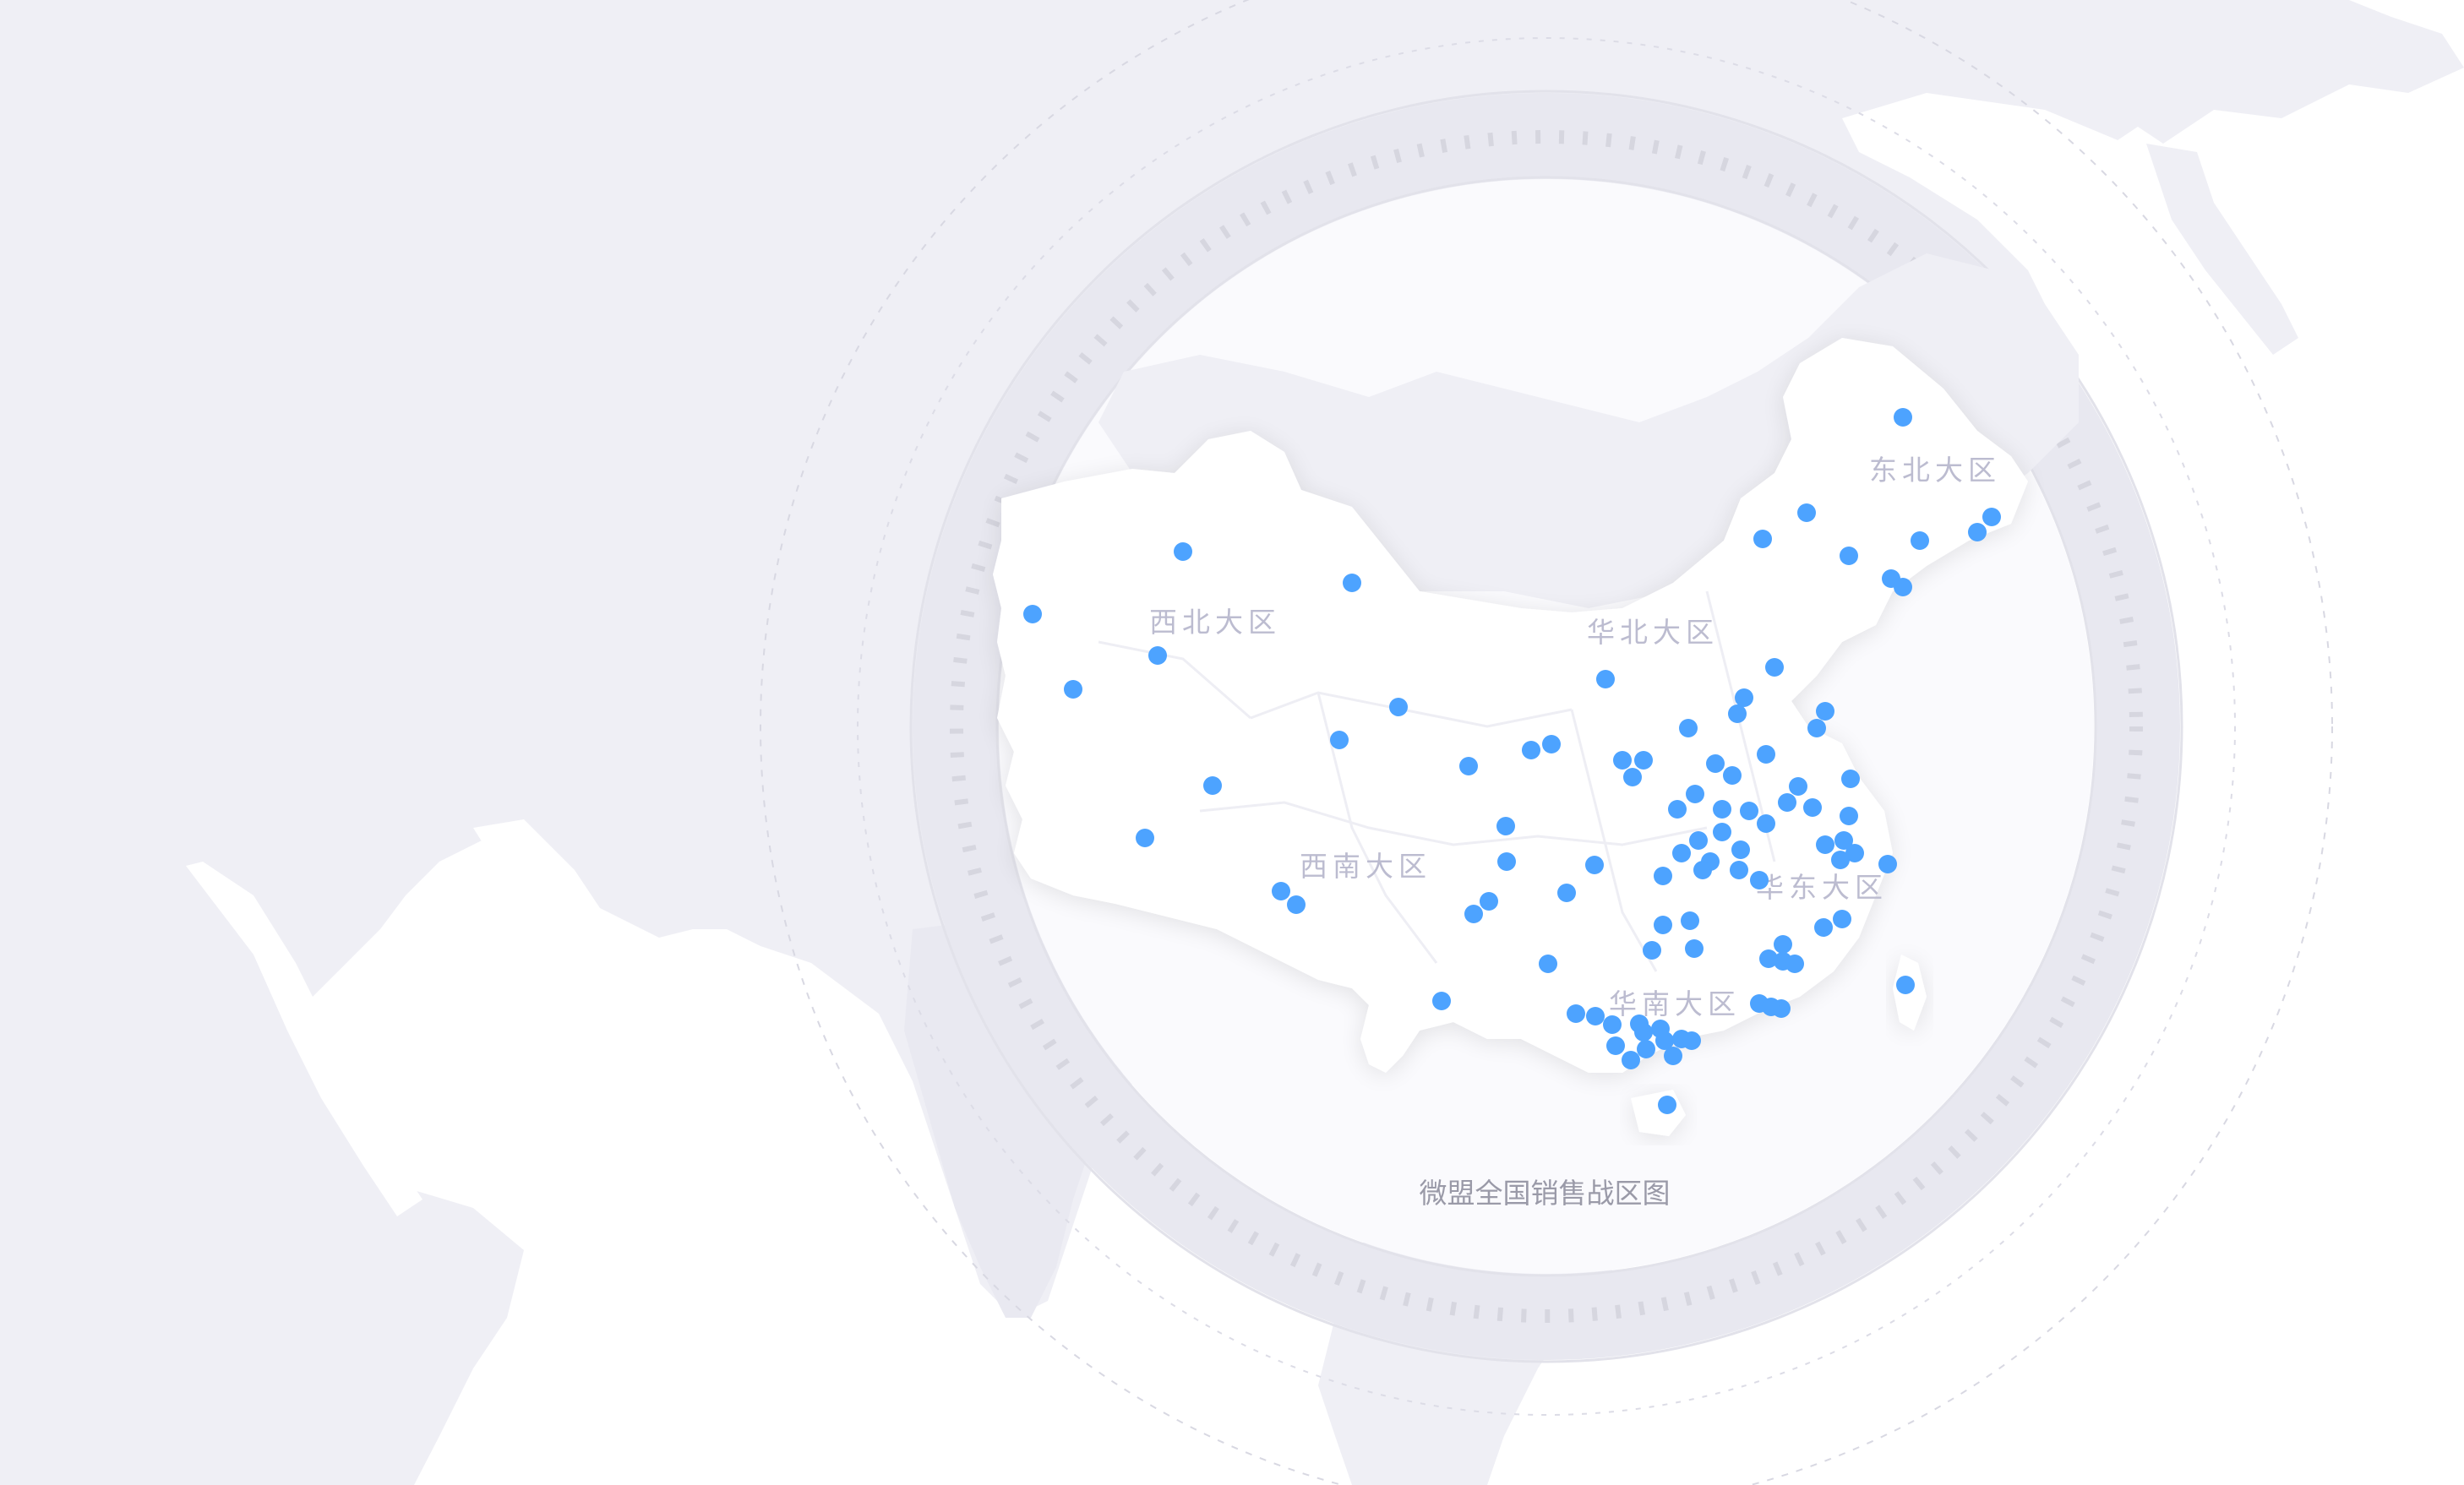 This screenshot has height=1485, width=2464. I want to click on region-label-southwest: 西南大区, so click(1365, 866).